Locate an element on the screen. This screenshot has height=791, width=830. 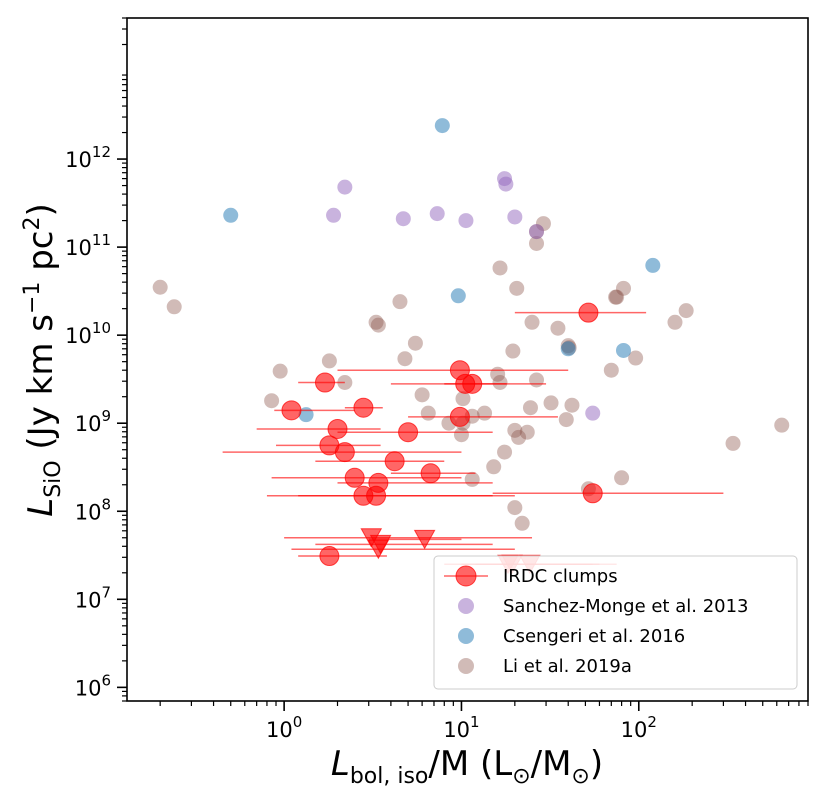
legend-marker-irdc is located at coordinates (466, 576).